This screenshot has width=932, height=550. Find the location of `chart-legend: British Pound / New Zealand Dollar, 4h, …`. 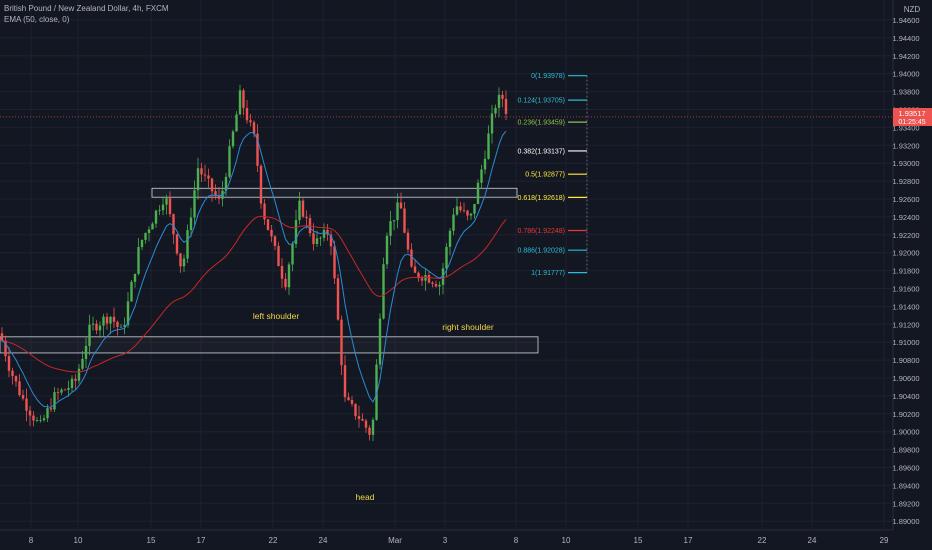

chart-legend: British Pound / New Zealand Dollar, 4h, … is located at coordinates (86, 14).